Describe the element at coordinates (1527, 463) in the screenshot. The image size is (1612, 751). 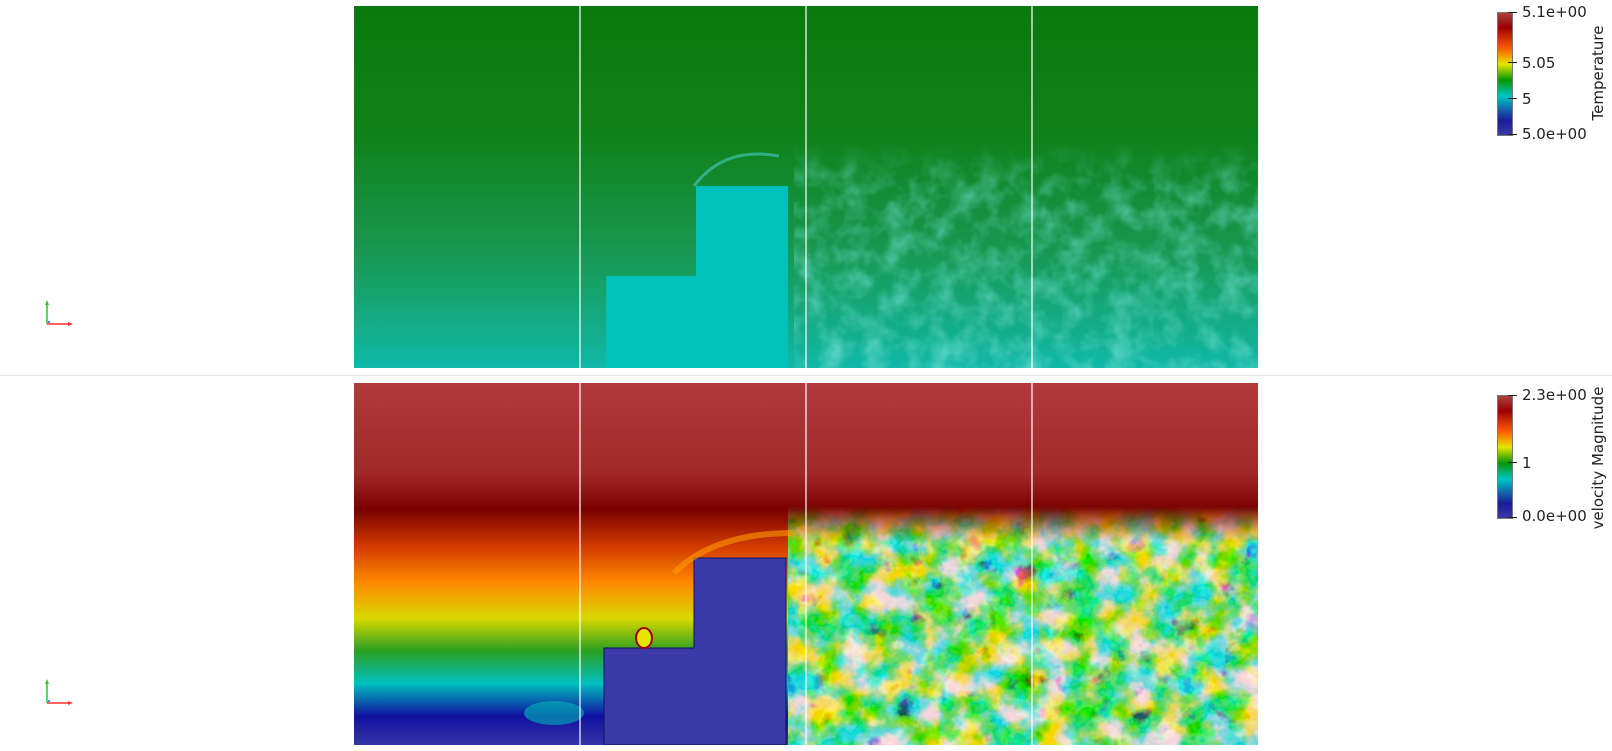
I see `colorbar-tick-label: 1` at that location.